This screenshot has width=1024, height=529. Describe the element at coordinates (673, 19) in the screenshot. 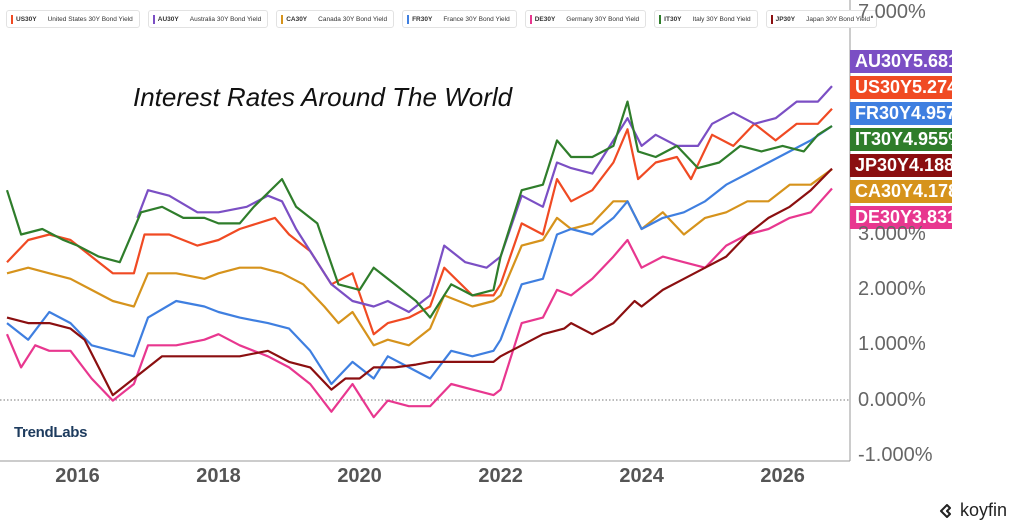

I see `legend-code: IT30Y` at that location.